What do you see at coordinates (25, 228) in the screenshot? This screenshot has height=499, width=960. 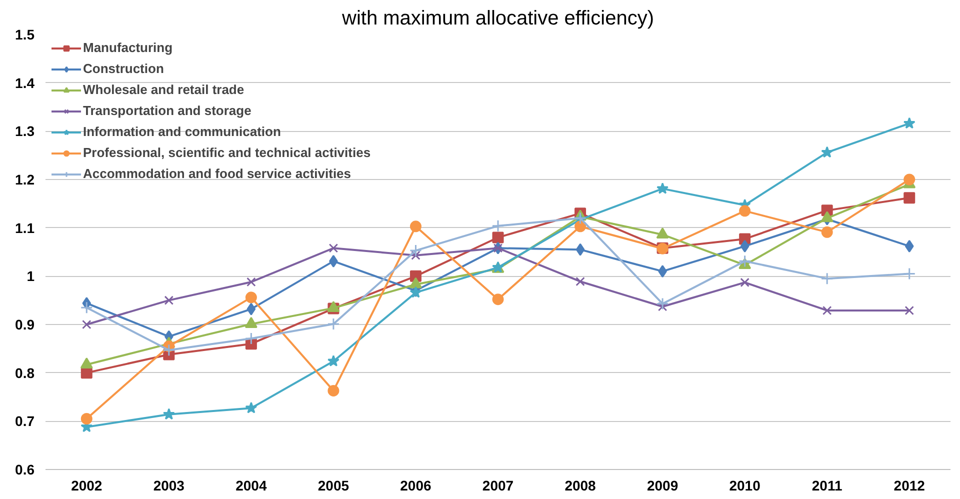 I see `y-tick-label: 1.1` at bounding box center [25, 228].